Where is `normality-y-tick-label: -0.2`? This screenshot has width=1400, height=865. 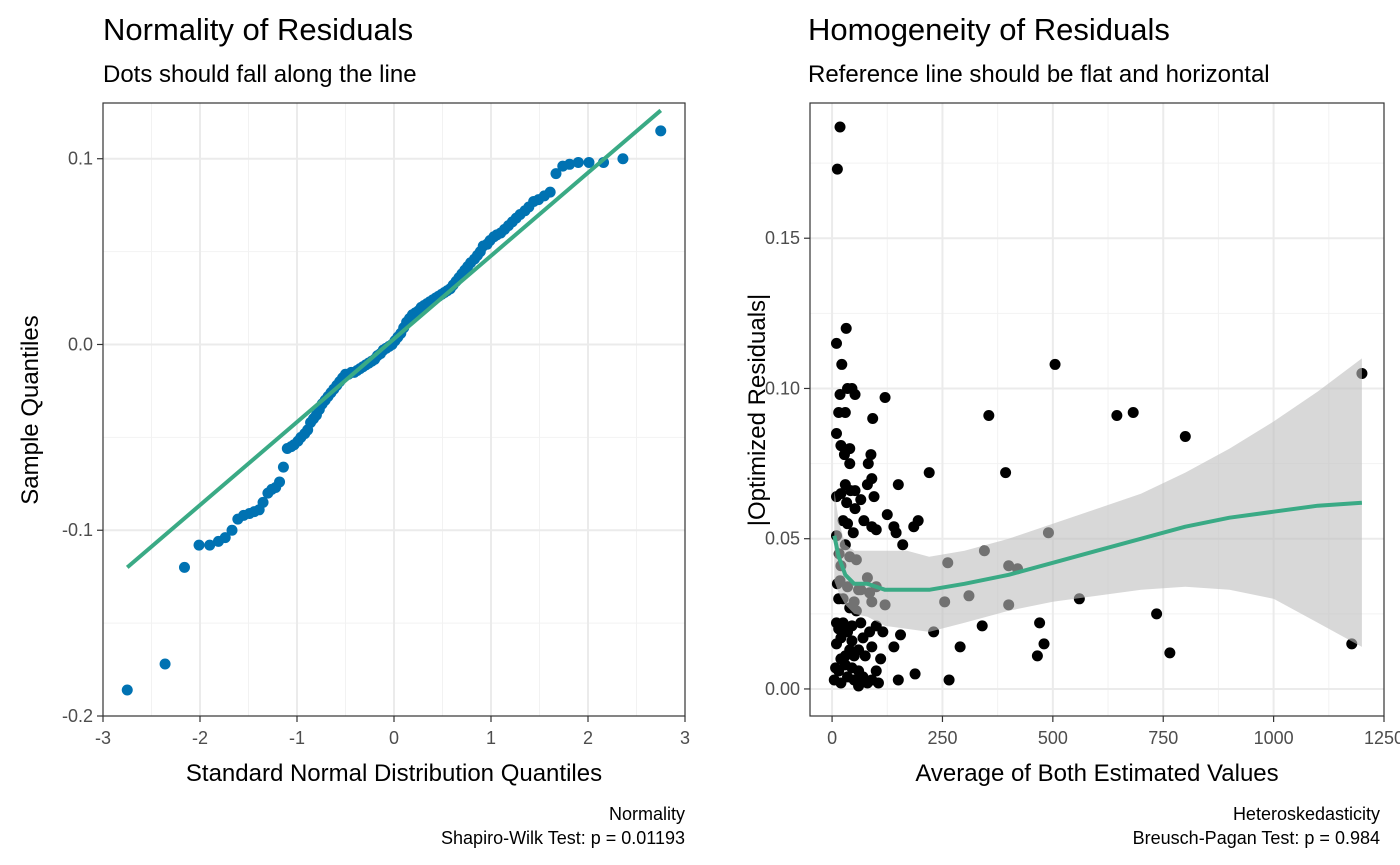 normality-y-tick-label: -0.2 is located at coordinates (77, 716).